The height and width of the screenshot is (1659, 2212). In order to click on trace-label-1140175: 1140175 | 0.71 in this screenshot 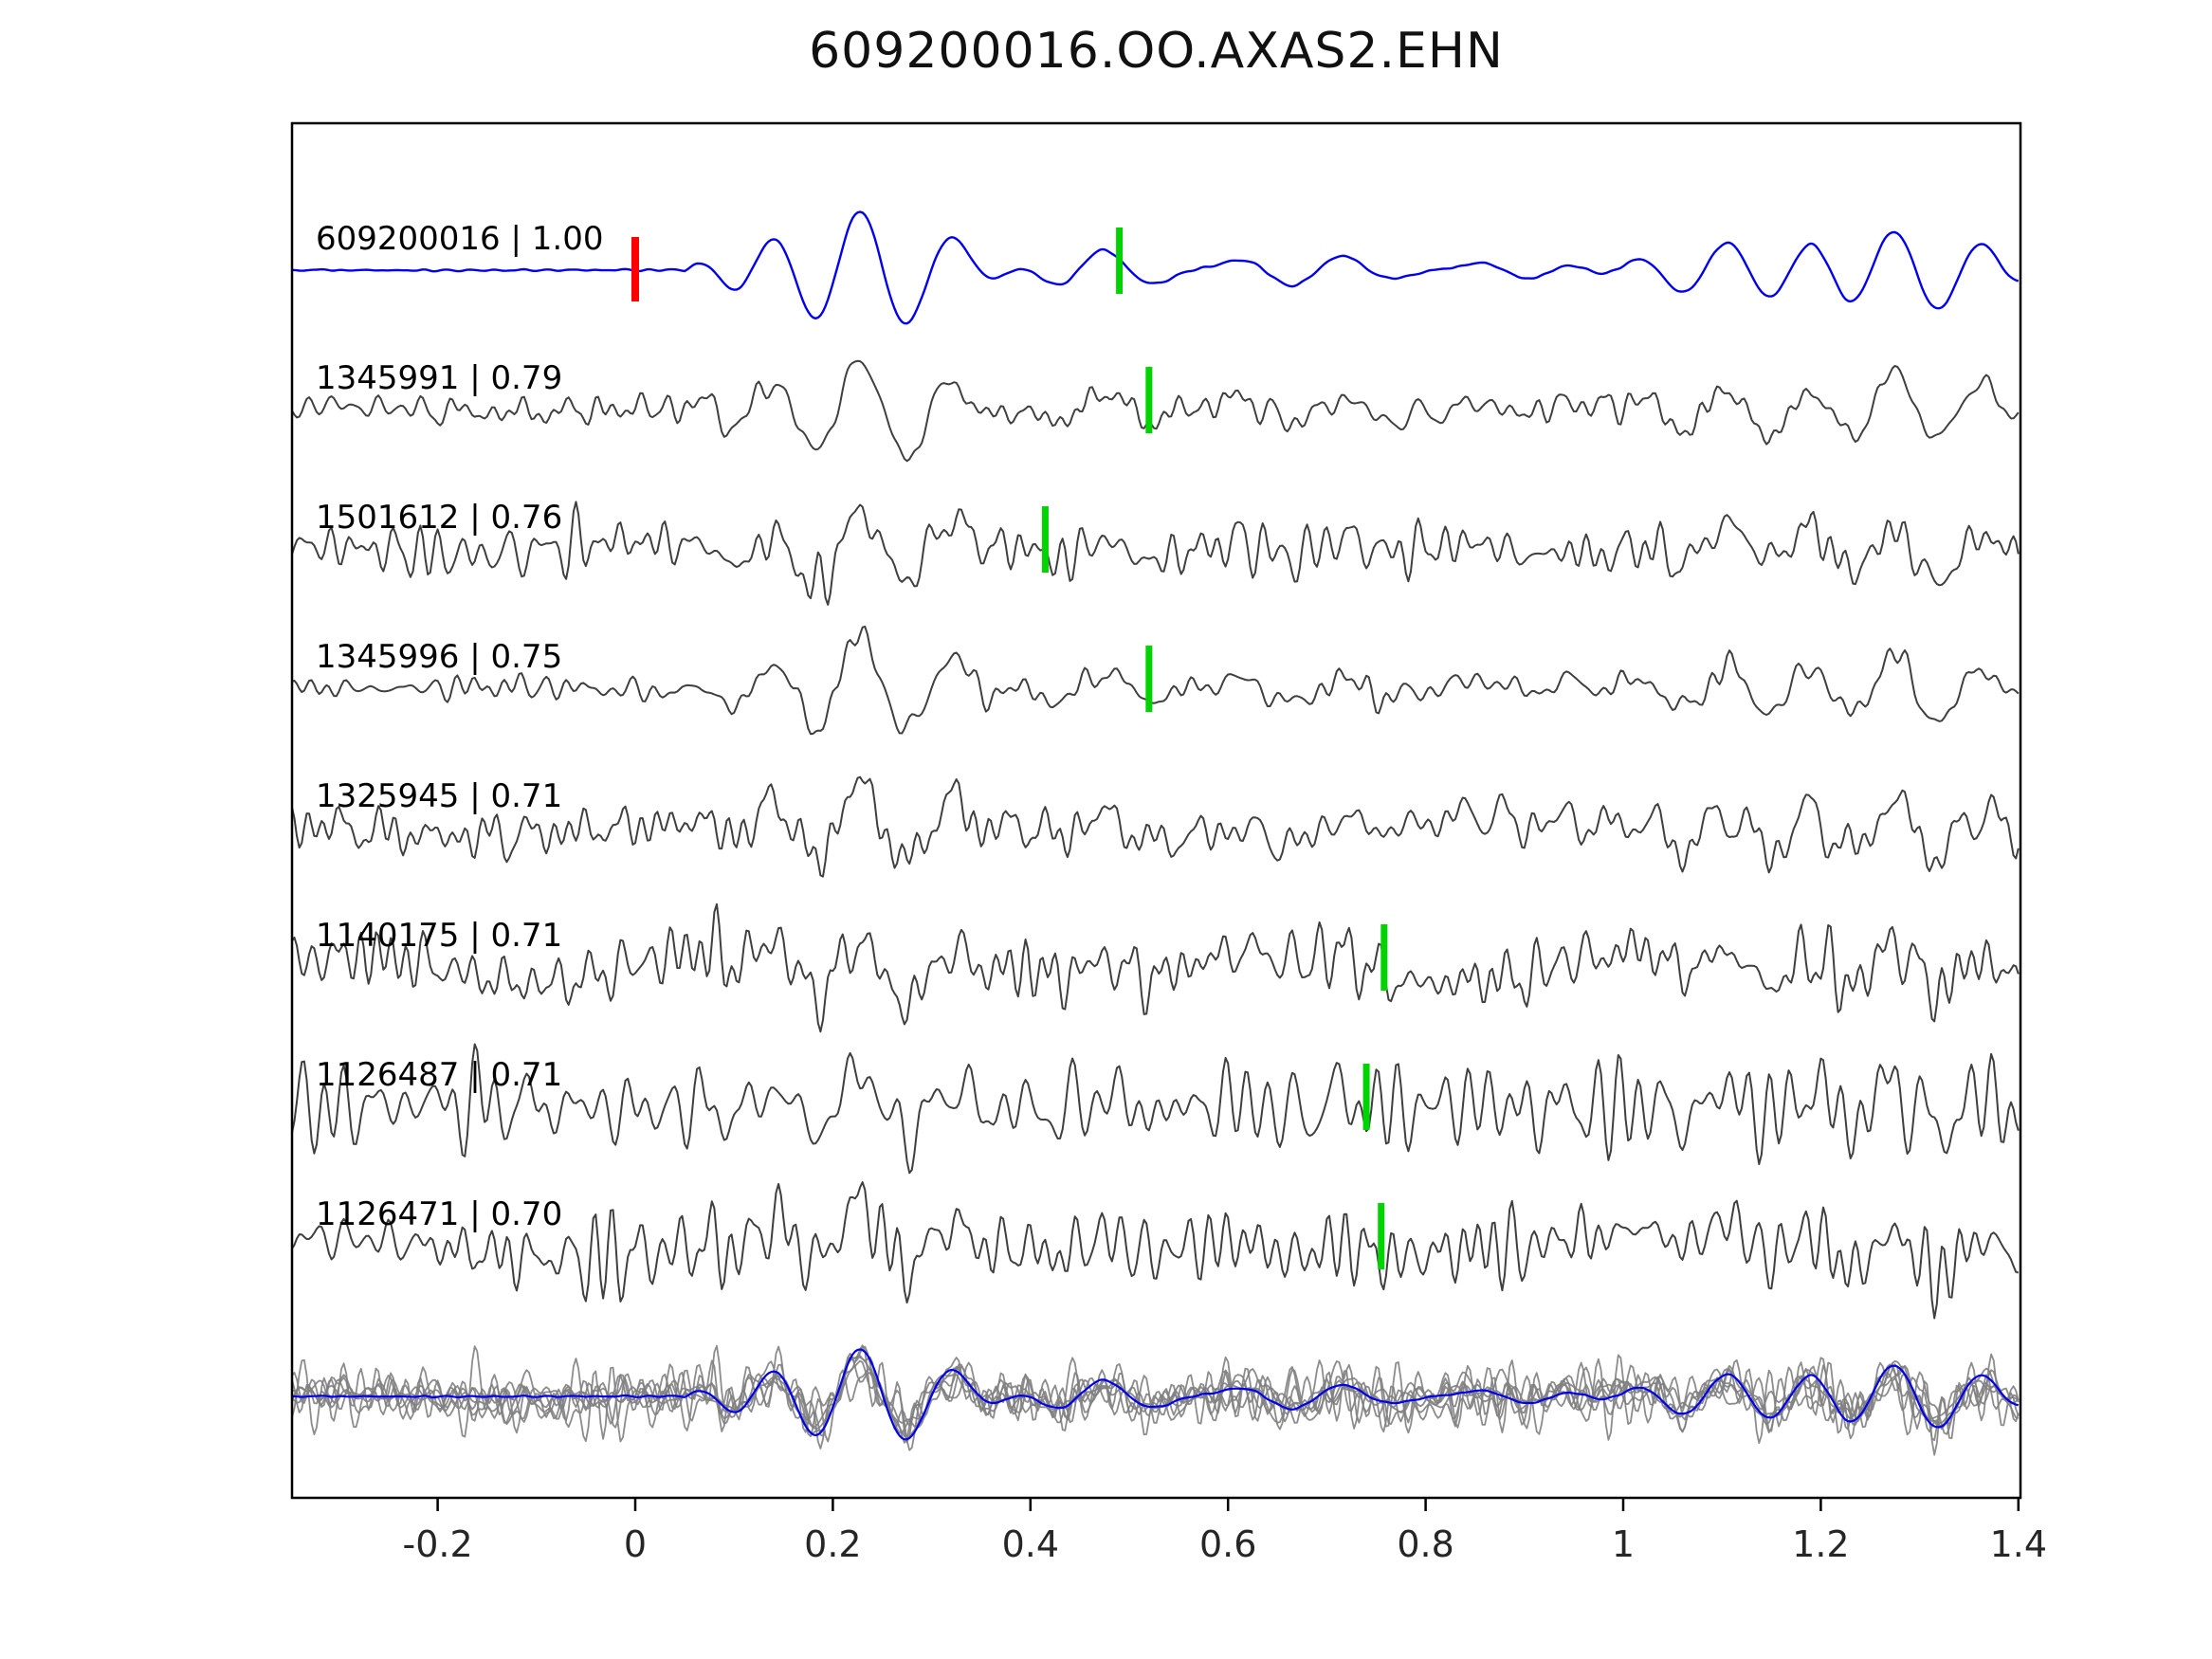, I will do `click(439, 936)`.